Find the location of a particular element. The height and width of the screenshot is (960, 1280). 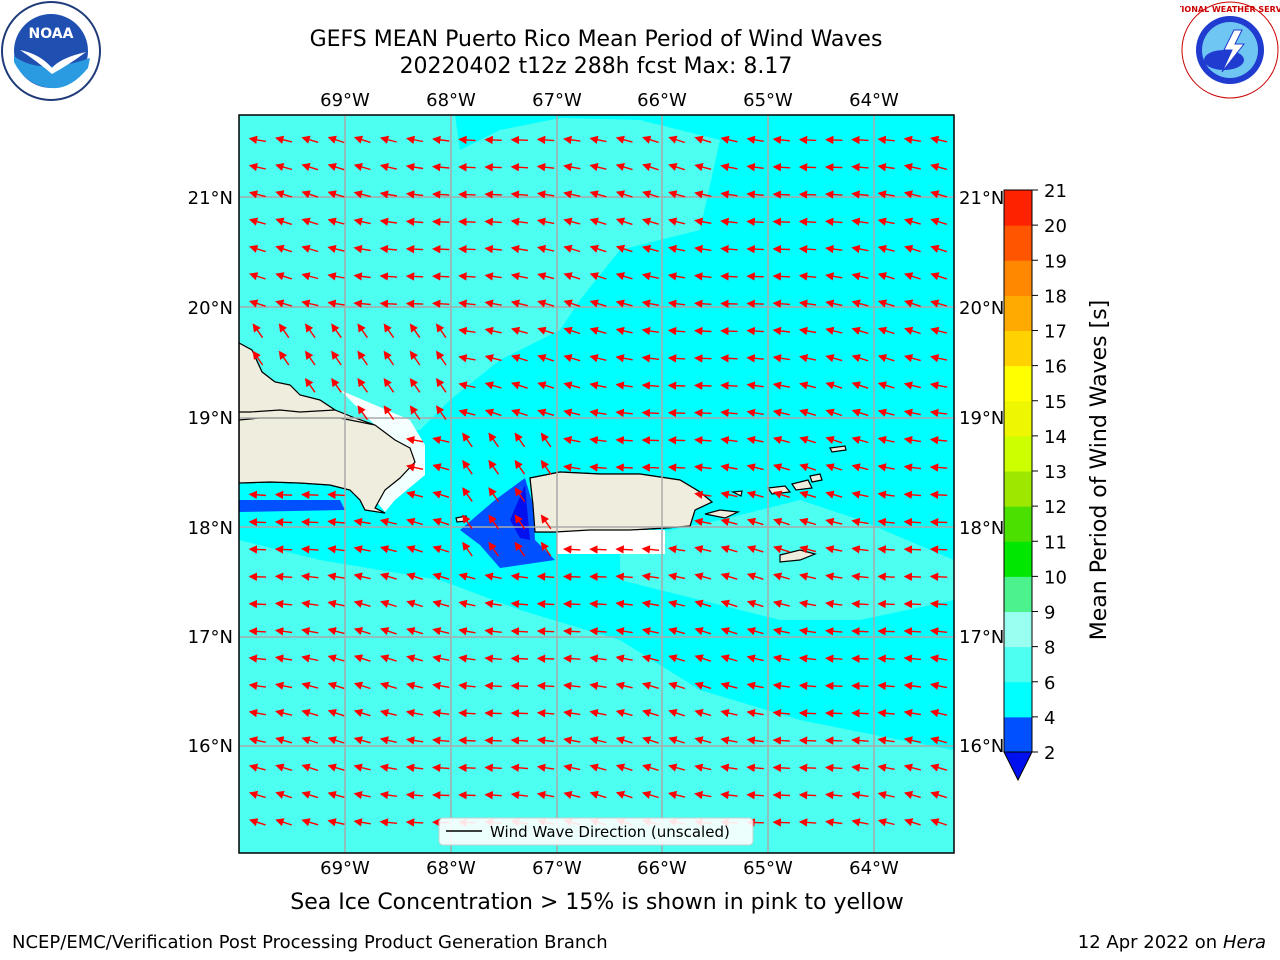

colorbar-tick-label: 6 is located at coordinates (1049, 683).